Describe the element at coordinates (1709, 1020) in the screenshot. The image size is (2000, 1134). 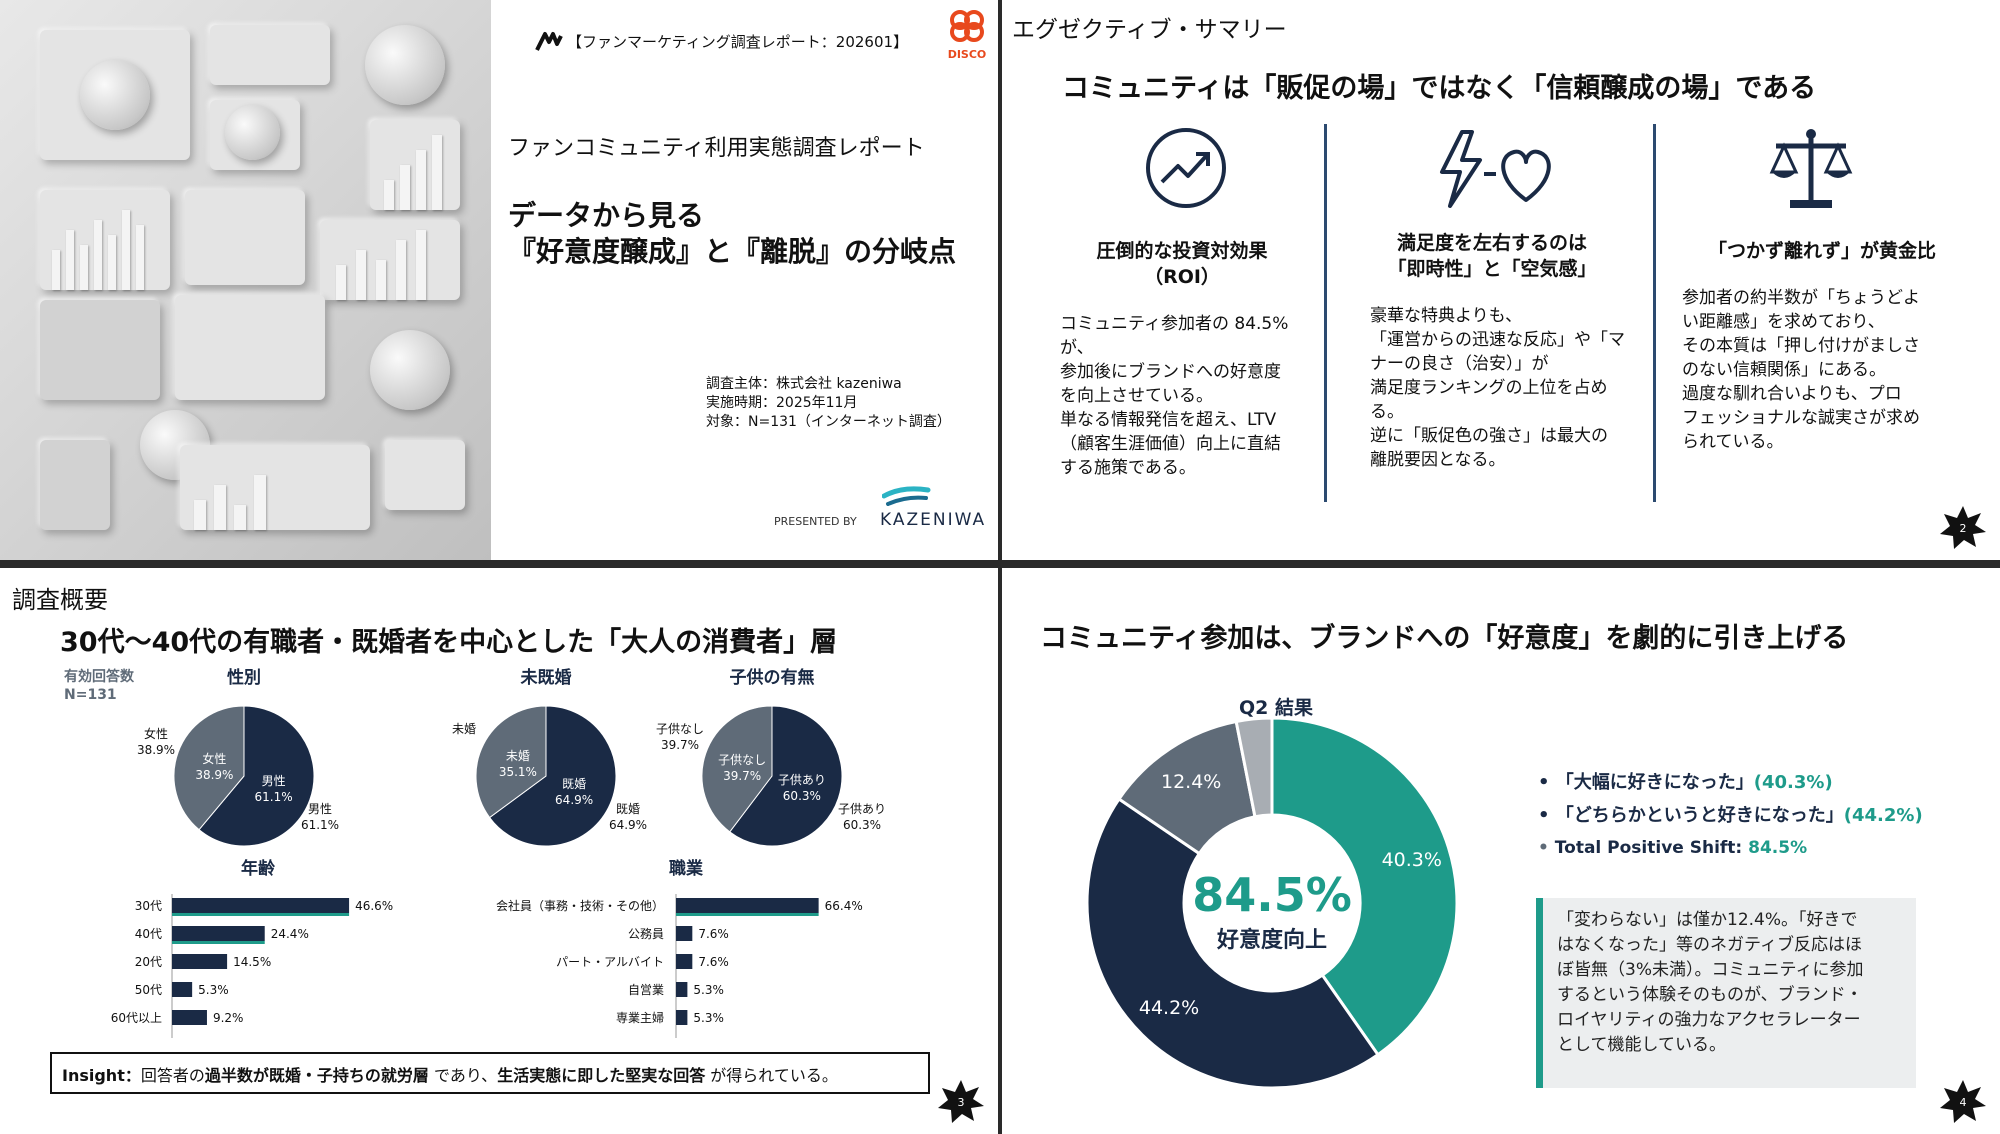
I see `note-line: ロイヤリティの強力なアクセラレーター` at that location.